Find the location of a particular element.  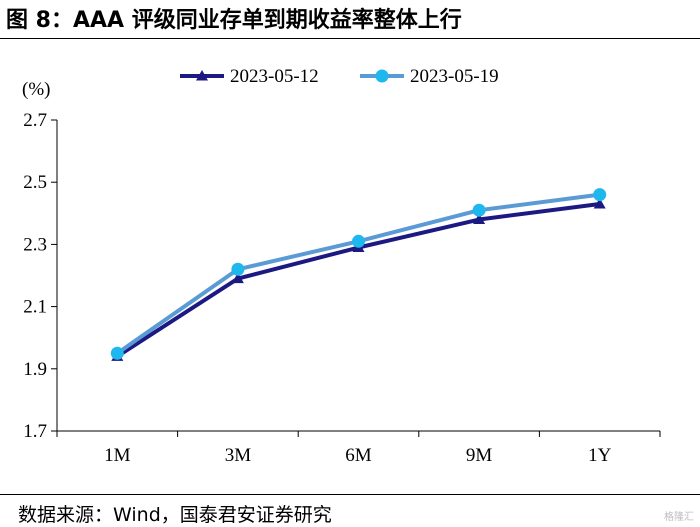

x-tick-label: 3M is located at coordinates (238, 455).